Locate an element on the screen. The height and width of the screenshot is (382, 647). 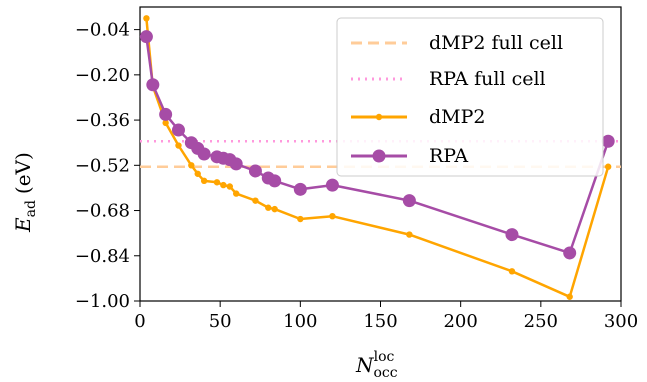
x-tick-label: 50 is located at coordinates (220, 321).